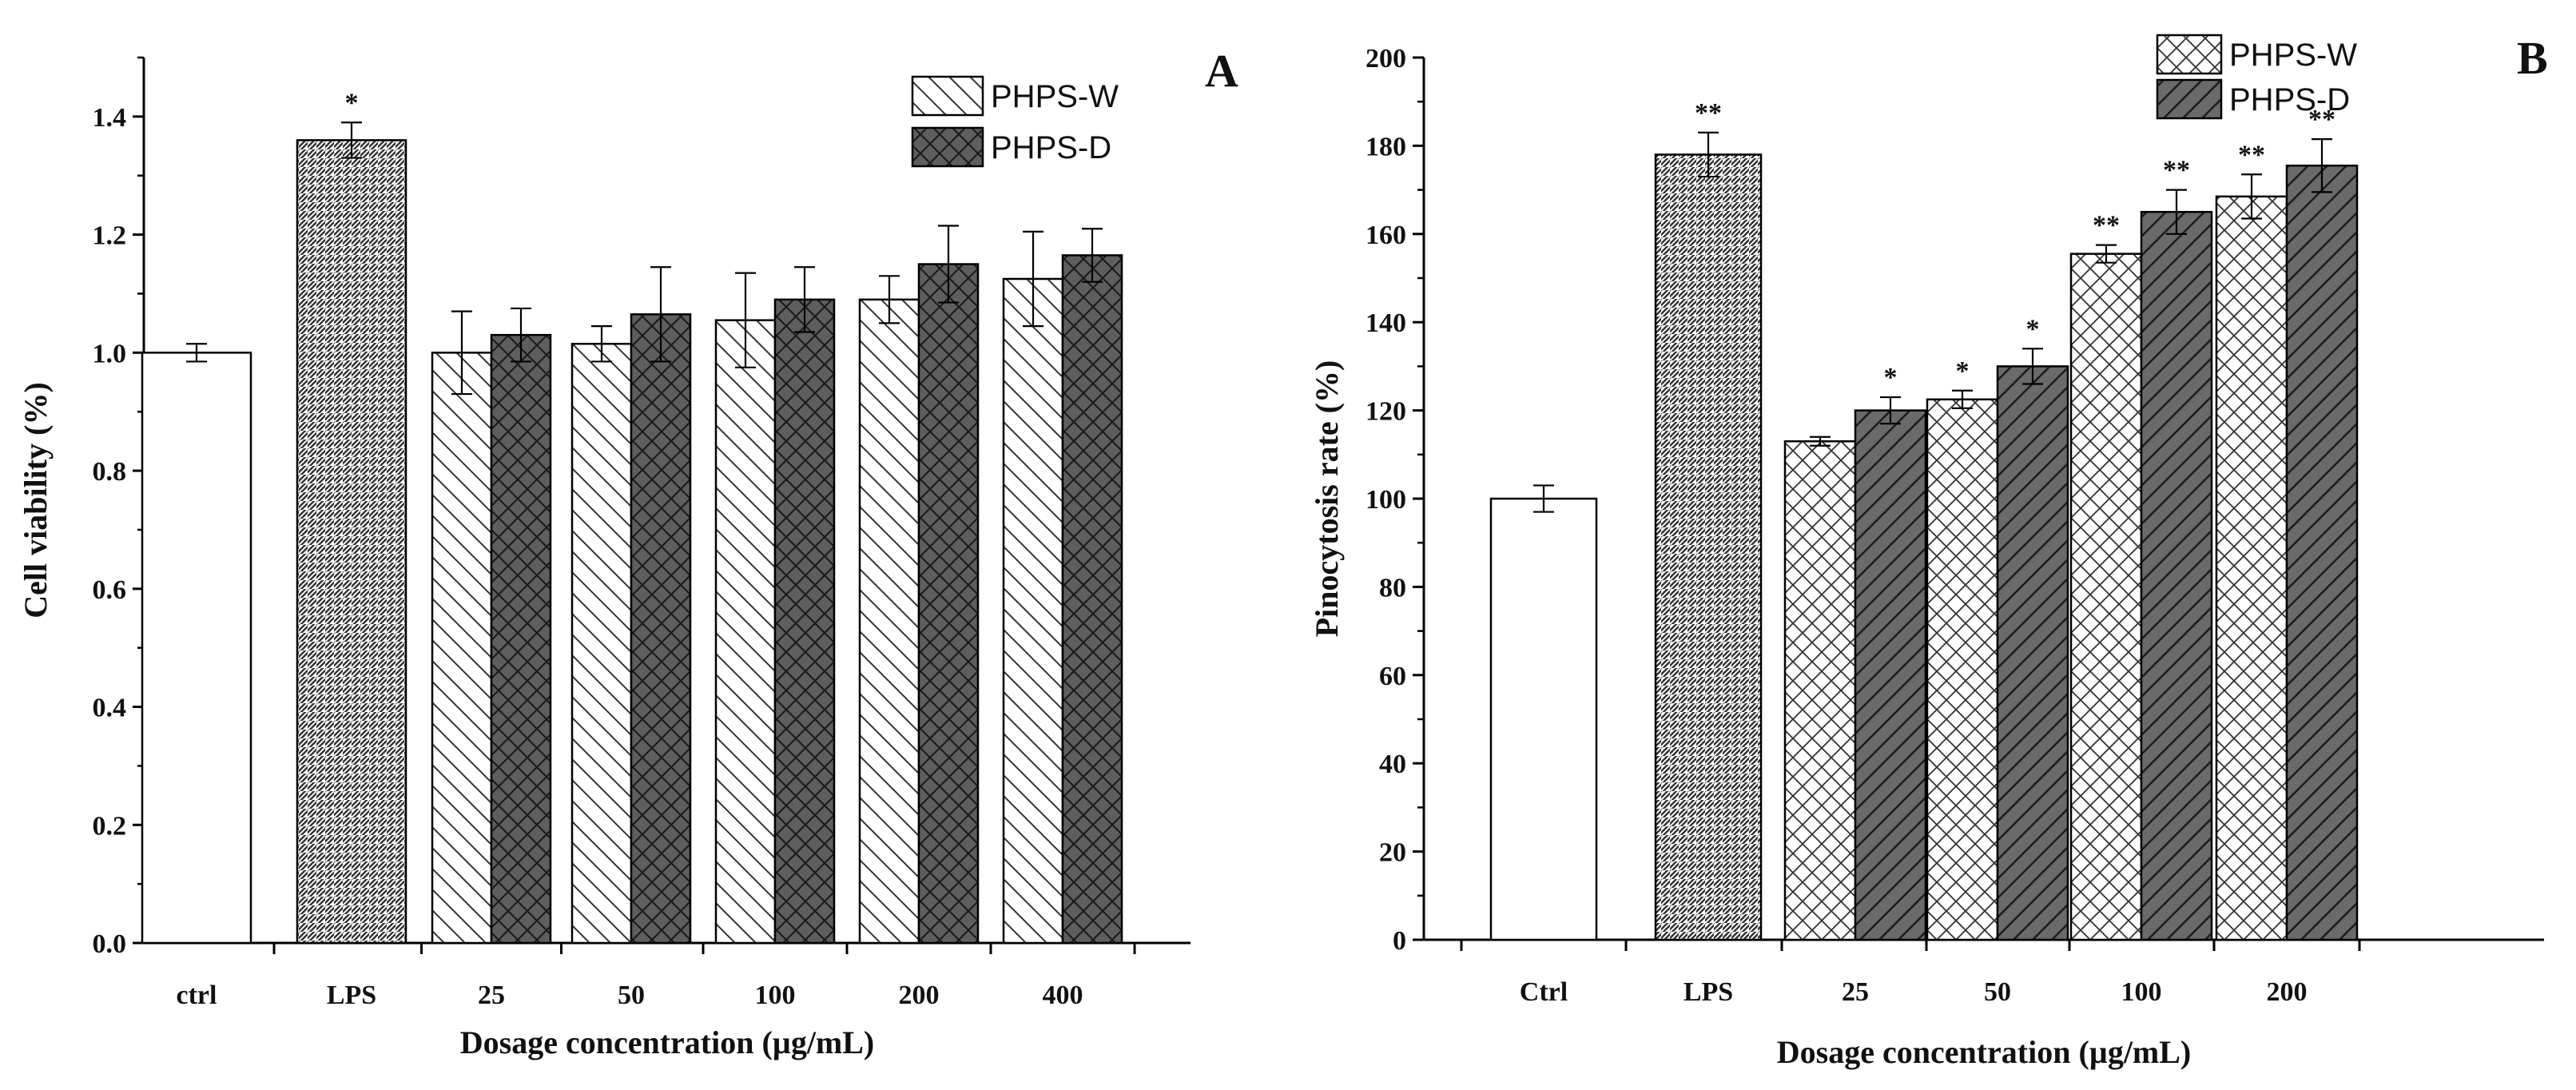 Image resolution: width=2576 pixels, height=1090 pixels. I want to click on y-tick-label: 0.8, so click(110, 472).